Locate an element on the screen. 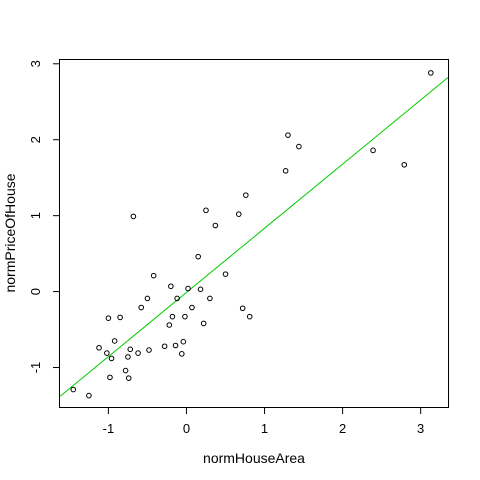 This screenshot has height=480, width=480. x-tick-label: 0 is located at coordinates (186, 428).